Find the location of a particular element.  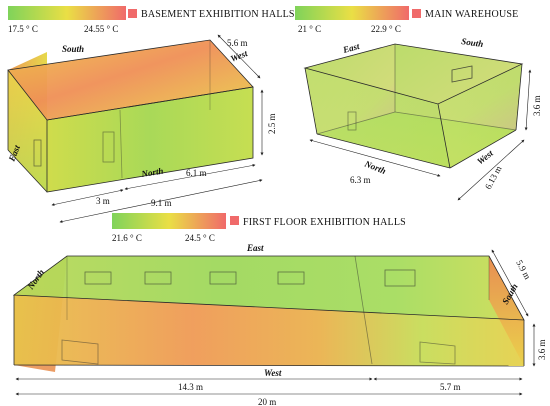

basement-west-label: West is located at coordinates (239, 56).